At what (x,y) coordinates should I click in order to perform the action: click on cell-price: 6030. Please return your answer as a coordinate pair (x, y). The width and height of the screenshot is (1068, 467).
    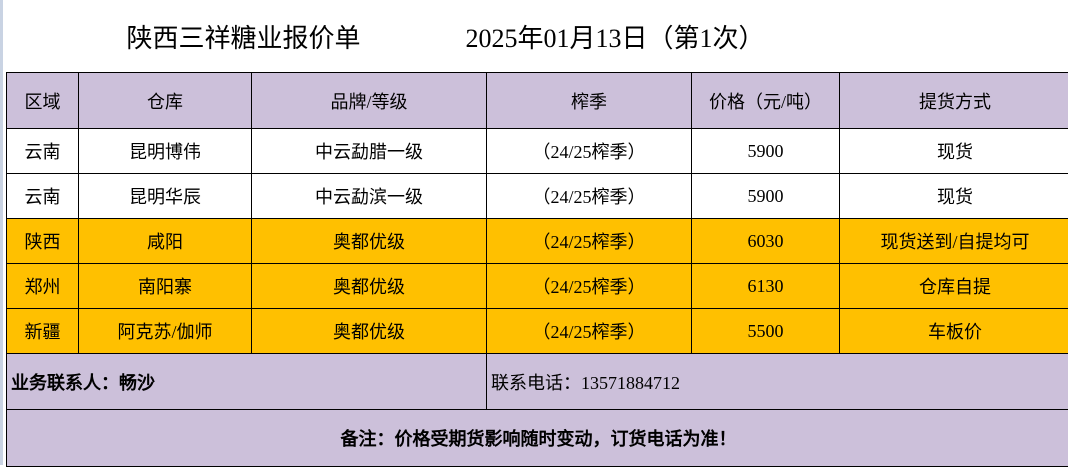
    Looking at the image, I should click on (766, 241).